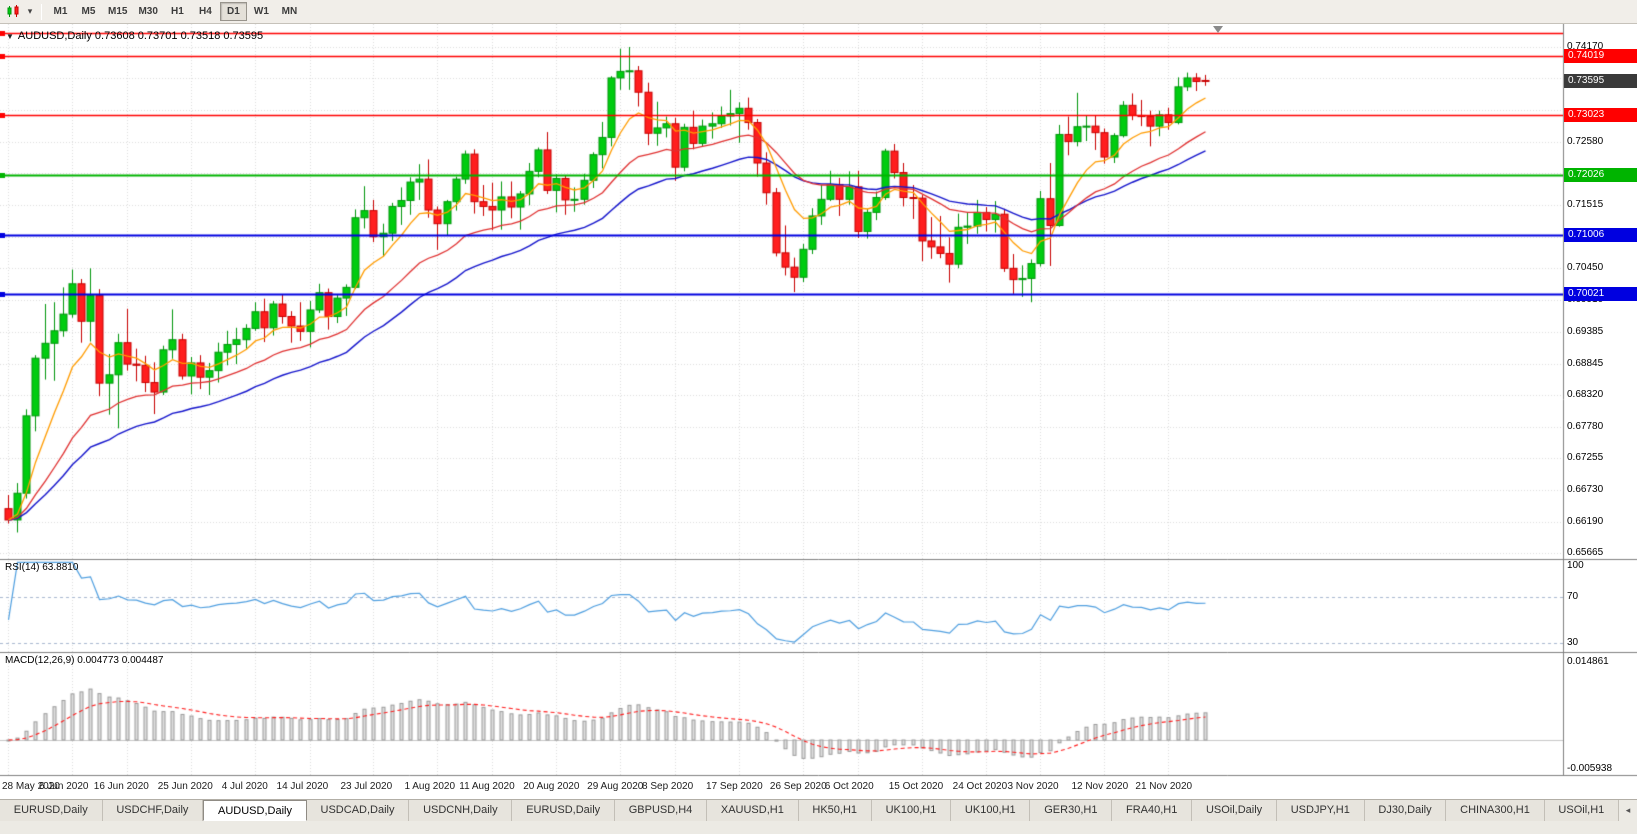 The image size is (1637, 834). Describe the element at coordinates (668, 786) in the screenshot. I see `date-label: 8 Sep 2020` at that location.